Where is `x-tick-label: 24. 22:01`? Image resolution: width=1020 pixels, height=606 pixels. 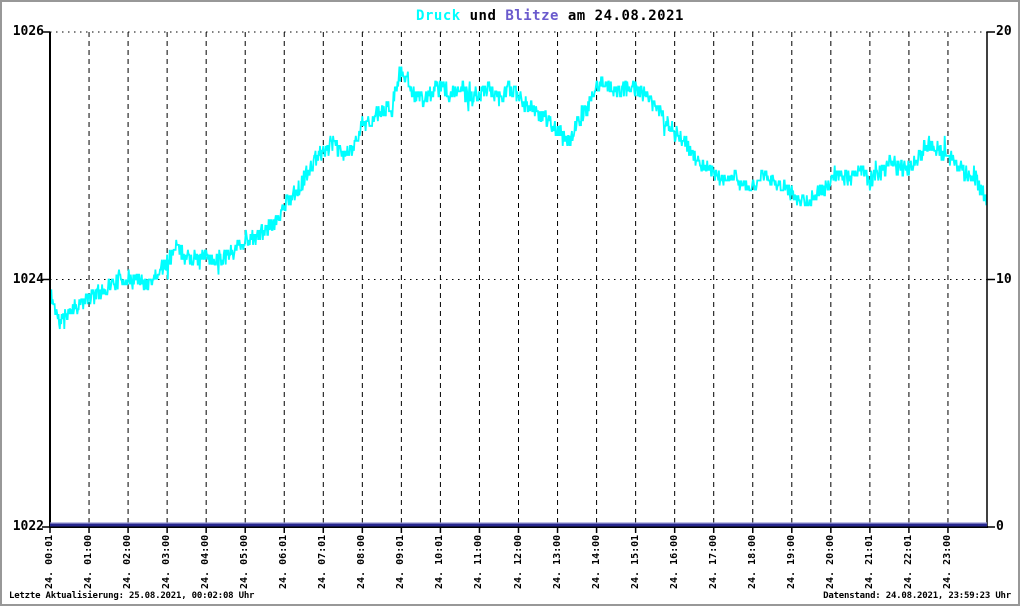
x-tick-label: 24. 22:01 is located at coordinates (908, 561).